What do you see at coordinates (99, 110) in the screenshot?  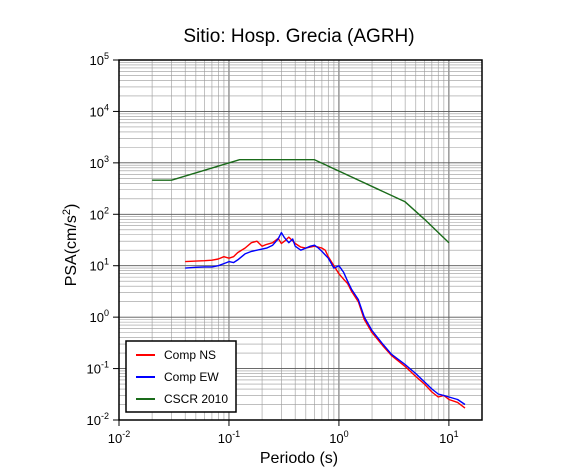 I see `y-tick-label: 10⁴` at bounding box center [99, 110].